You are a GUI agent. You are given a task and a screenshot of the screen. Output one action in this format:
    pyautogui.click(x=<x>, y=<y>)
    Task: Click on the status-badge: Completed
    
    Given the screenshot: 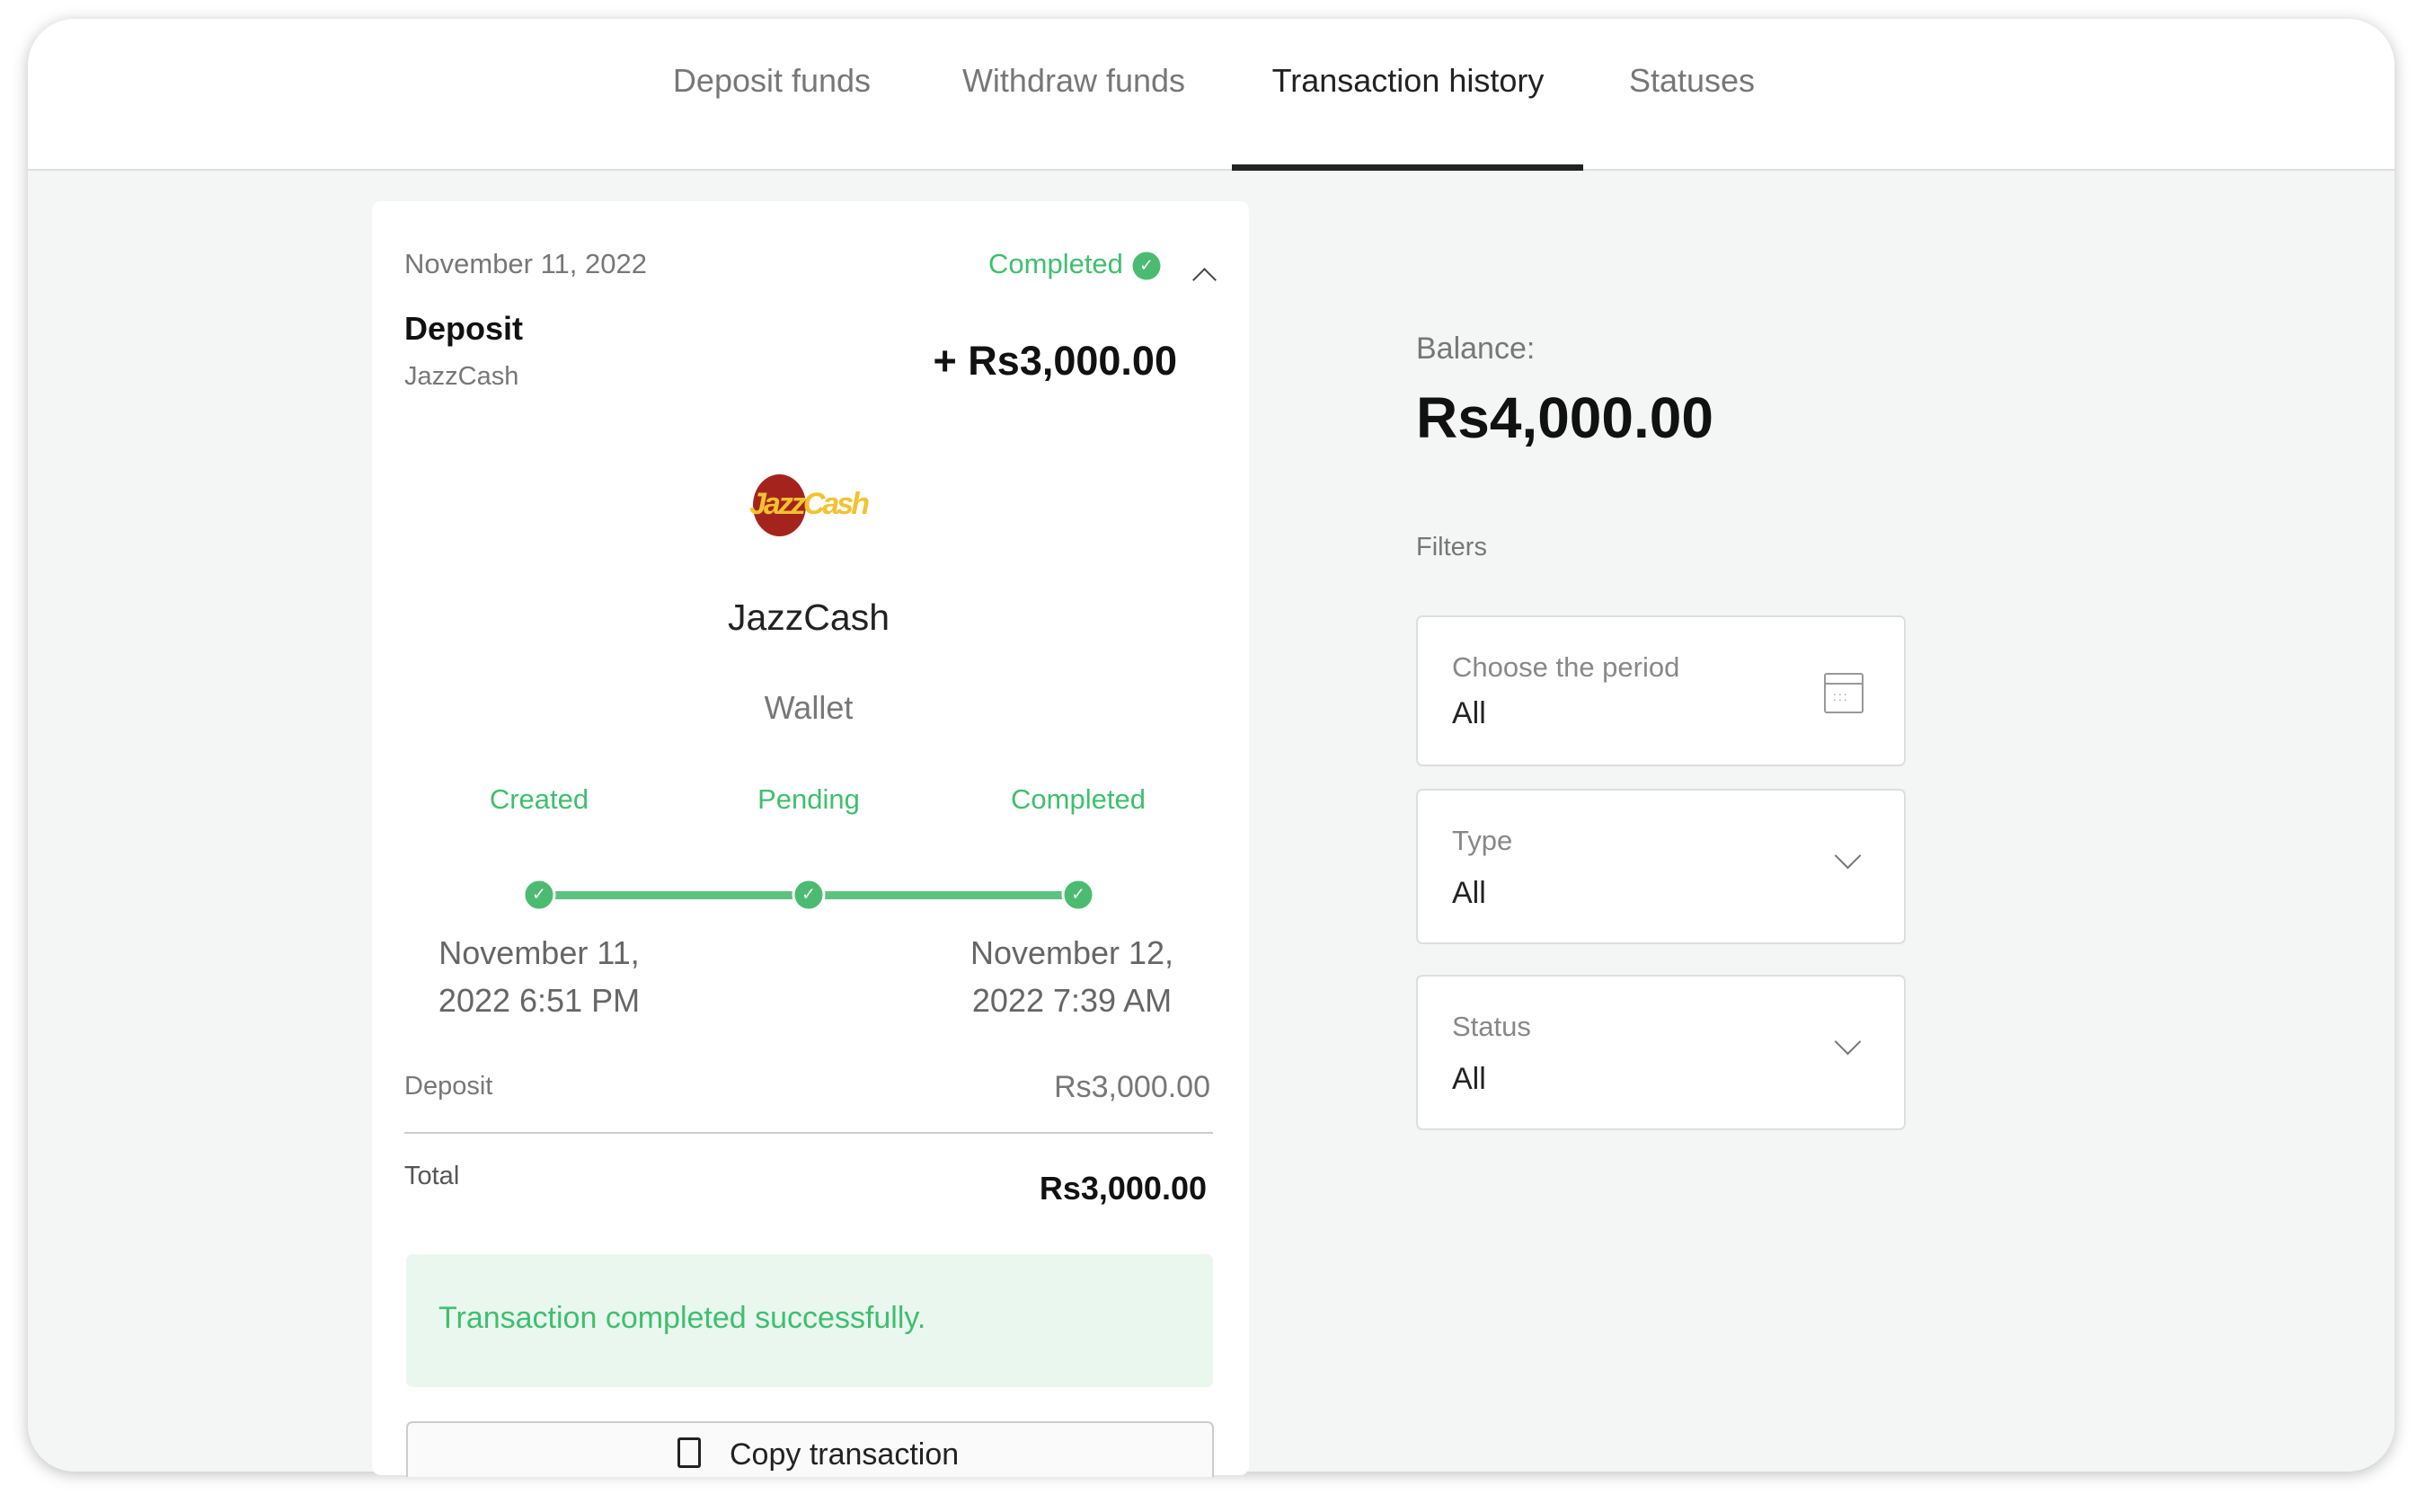 What is the action you would take?
    pyautogui.click(x=1055, y=263)
    